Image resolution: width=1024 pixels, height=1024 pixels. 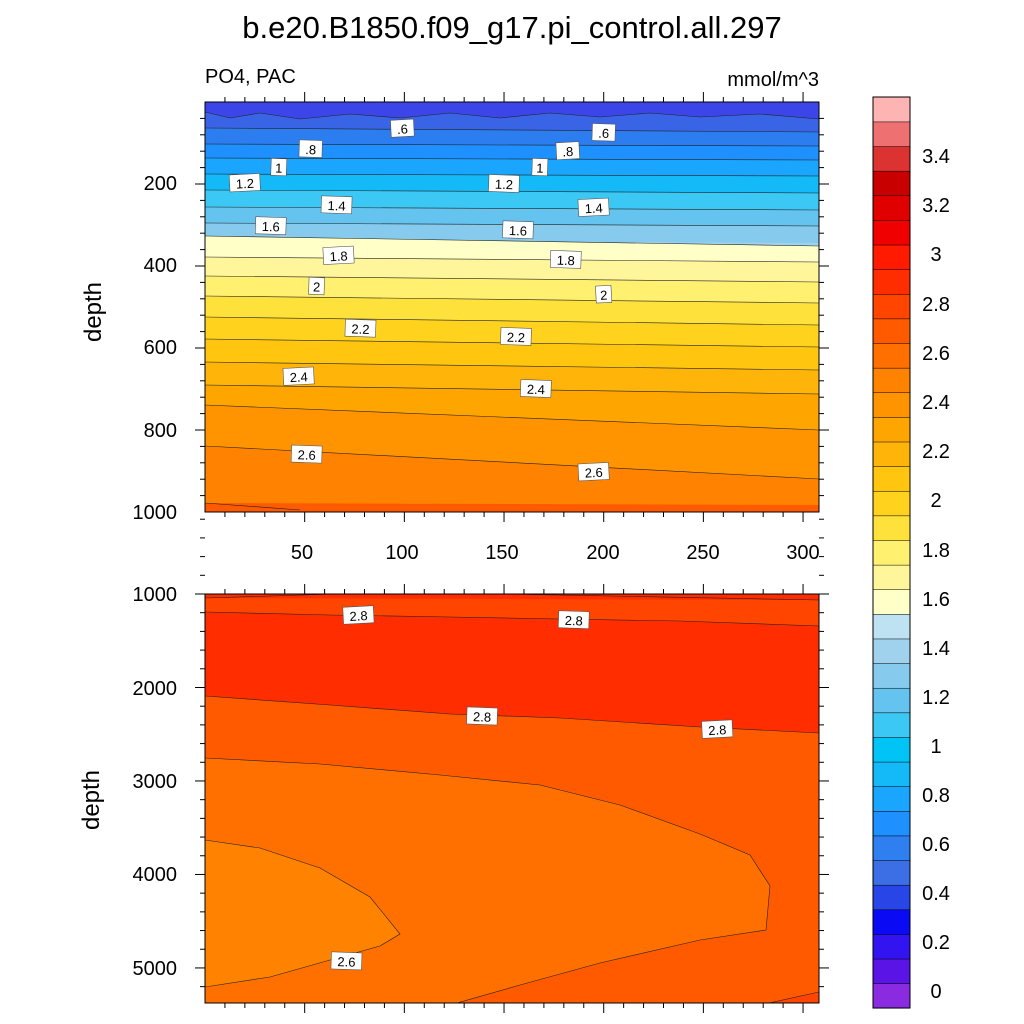 I want to click on contour-label: 2, so click(x=316, y=286).